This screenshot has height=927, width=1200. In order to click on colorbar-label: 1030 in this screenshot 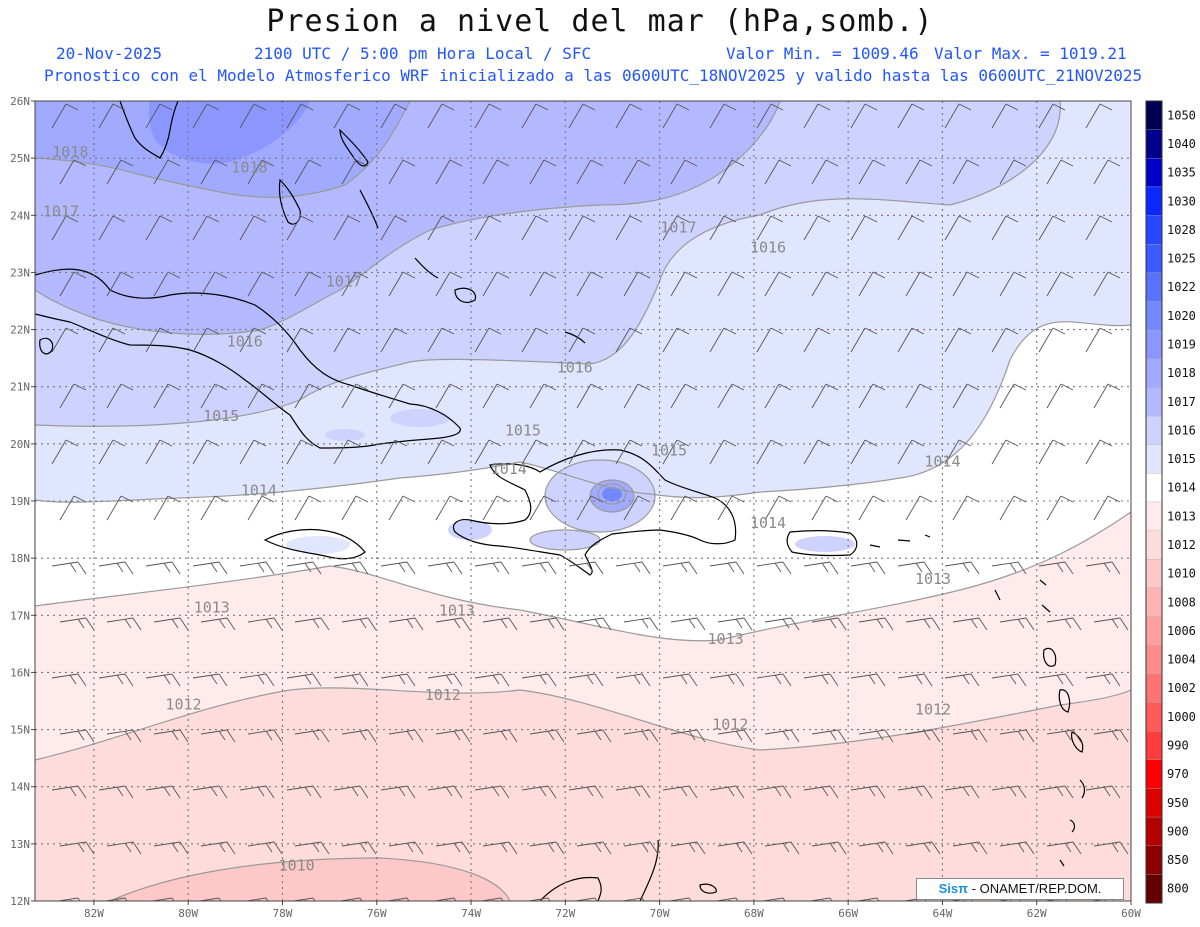, I will do `click(1181, 201)`.